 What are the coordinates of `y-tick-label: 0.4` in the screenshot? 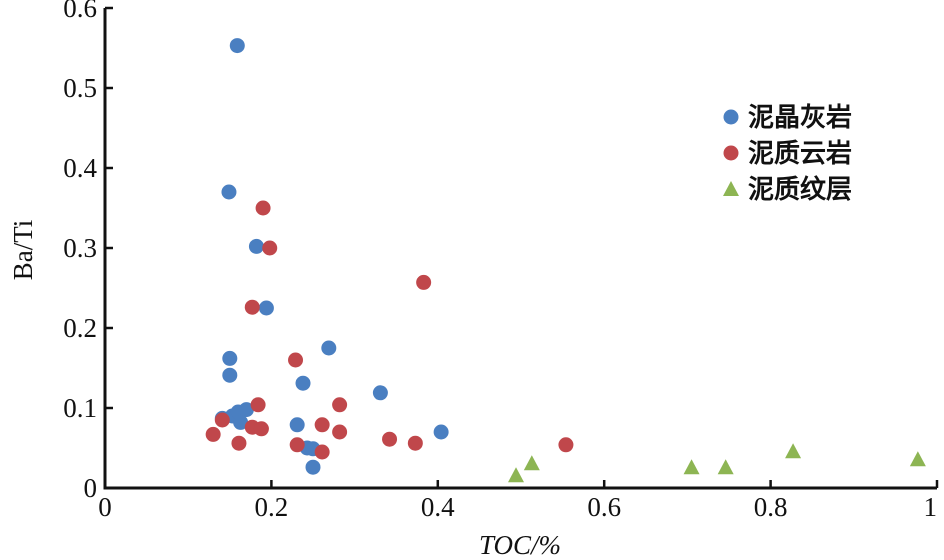 It's located at (80, 168).